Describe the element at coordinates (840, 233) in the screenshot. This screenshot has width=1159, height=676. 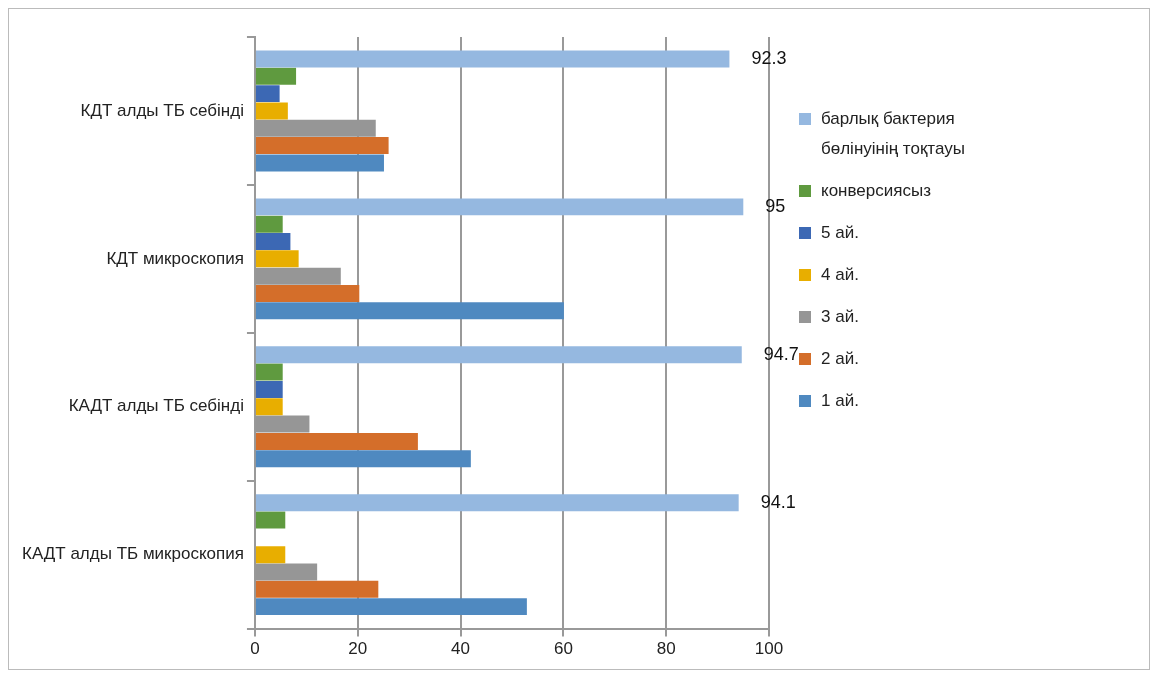
I see `legend-label: 5 ай.` at that location.